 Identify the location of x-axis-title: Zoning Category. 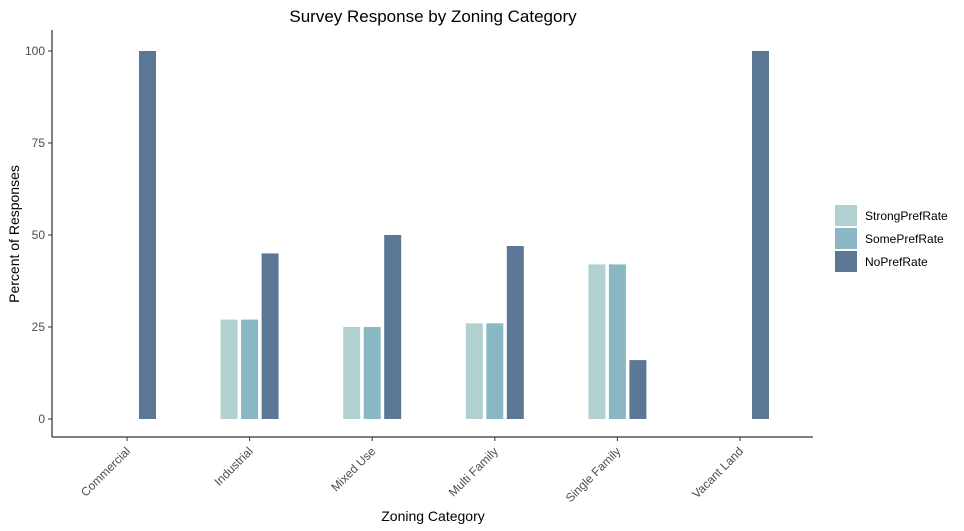
(433, 516).